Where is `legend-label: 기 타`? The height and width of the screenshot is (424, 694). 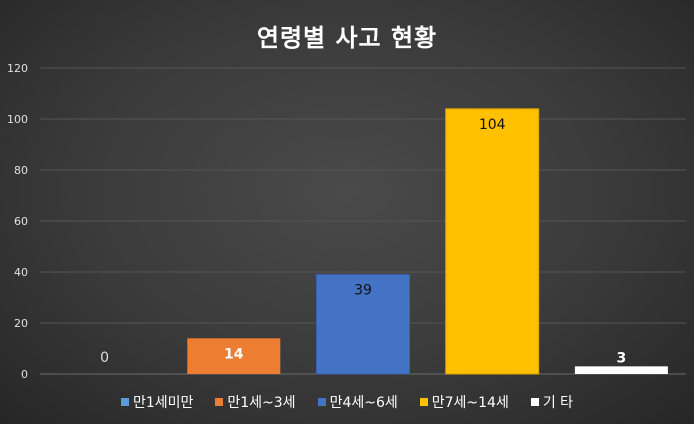 legend-label: 기 타 is located at coordinates (558, 403).